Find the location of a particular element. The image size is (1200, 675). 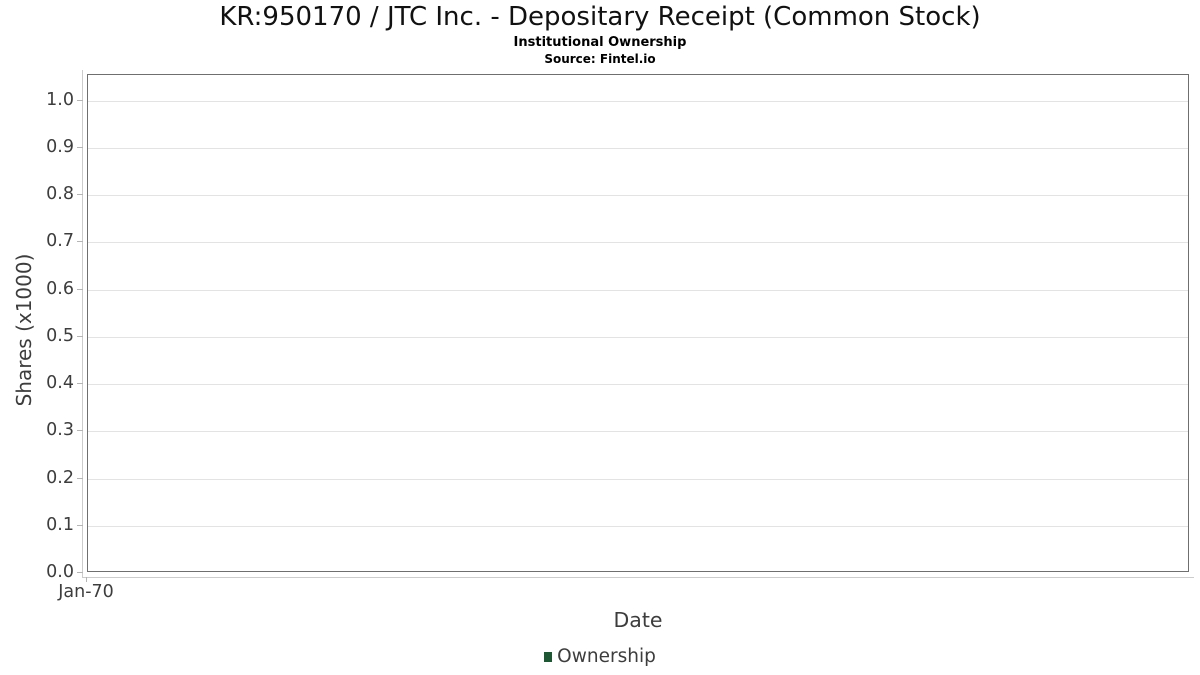

y-tick-label: 0.1 is located at coordinates (60, 524).